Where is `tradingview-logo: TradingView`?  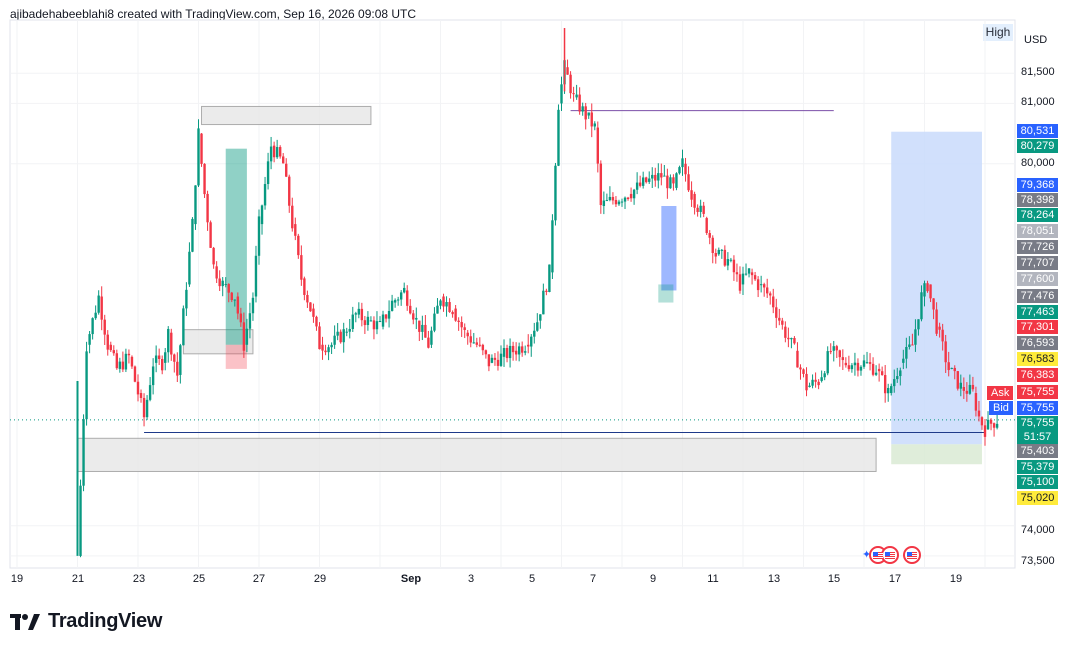 tradingview-logo: TradingView is located at coordinates (86, 621).